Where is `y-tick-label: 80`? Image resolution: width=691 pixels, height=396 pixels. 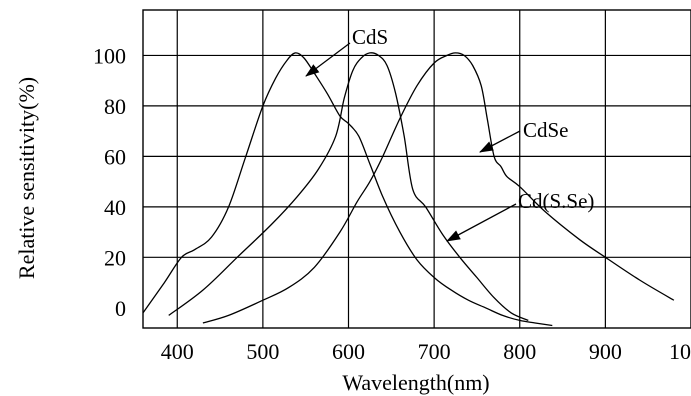 y-tick-label: 80 is located at coordinates (115, 106).